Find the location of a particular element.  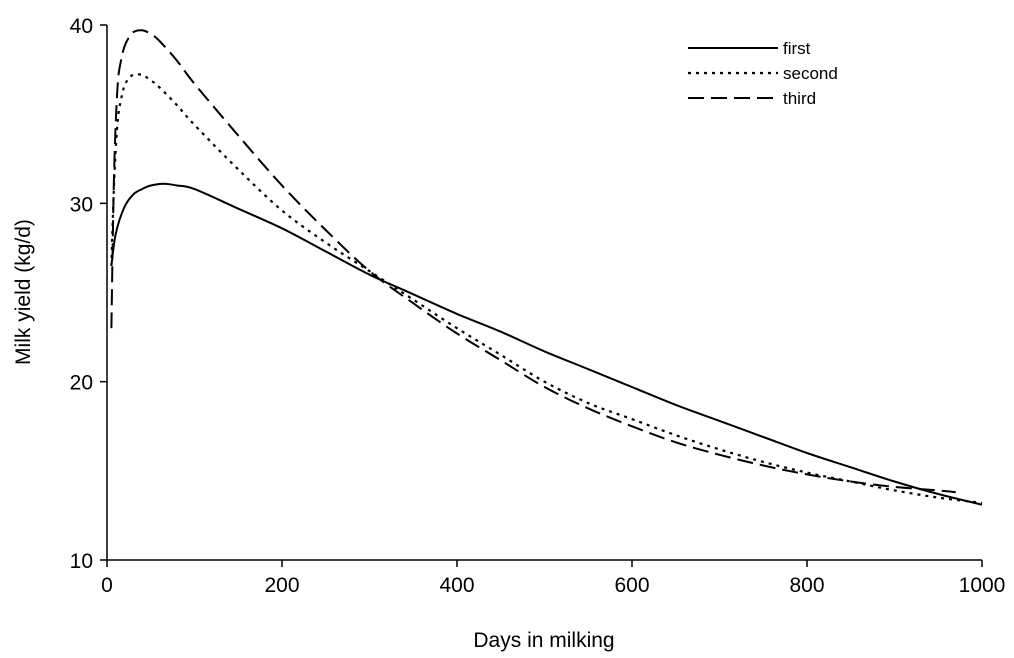

x-tick-label: 1000 is located at coordinates (982, 585).